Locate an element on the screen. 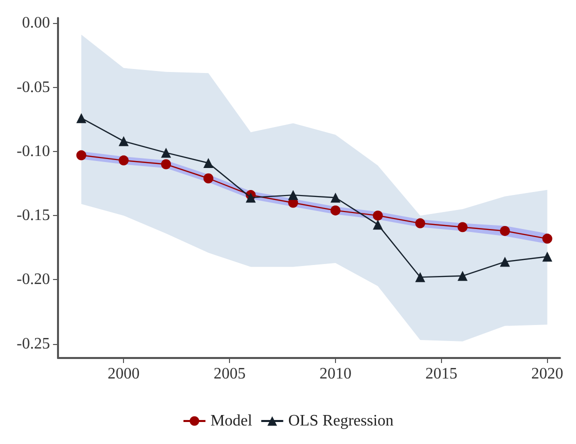  y-tick-label: -0.15 is located at coordinates (33, 215).